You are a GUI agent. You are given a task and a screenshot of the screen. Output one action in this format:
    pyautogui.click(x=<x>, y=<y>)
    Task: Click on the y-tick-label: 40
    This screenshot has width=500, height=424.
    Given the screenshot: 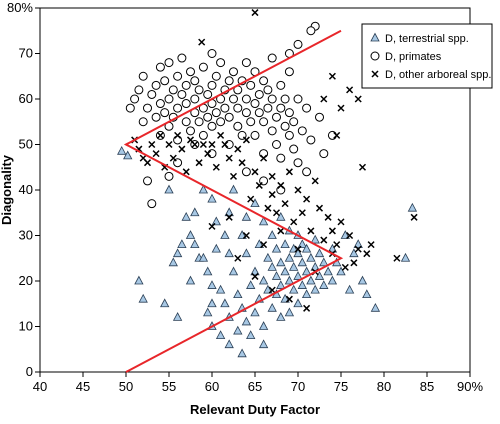 What is the action you would take?
    pyautogui.click(x=26, y=189)
    